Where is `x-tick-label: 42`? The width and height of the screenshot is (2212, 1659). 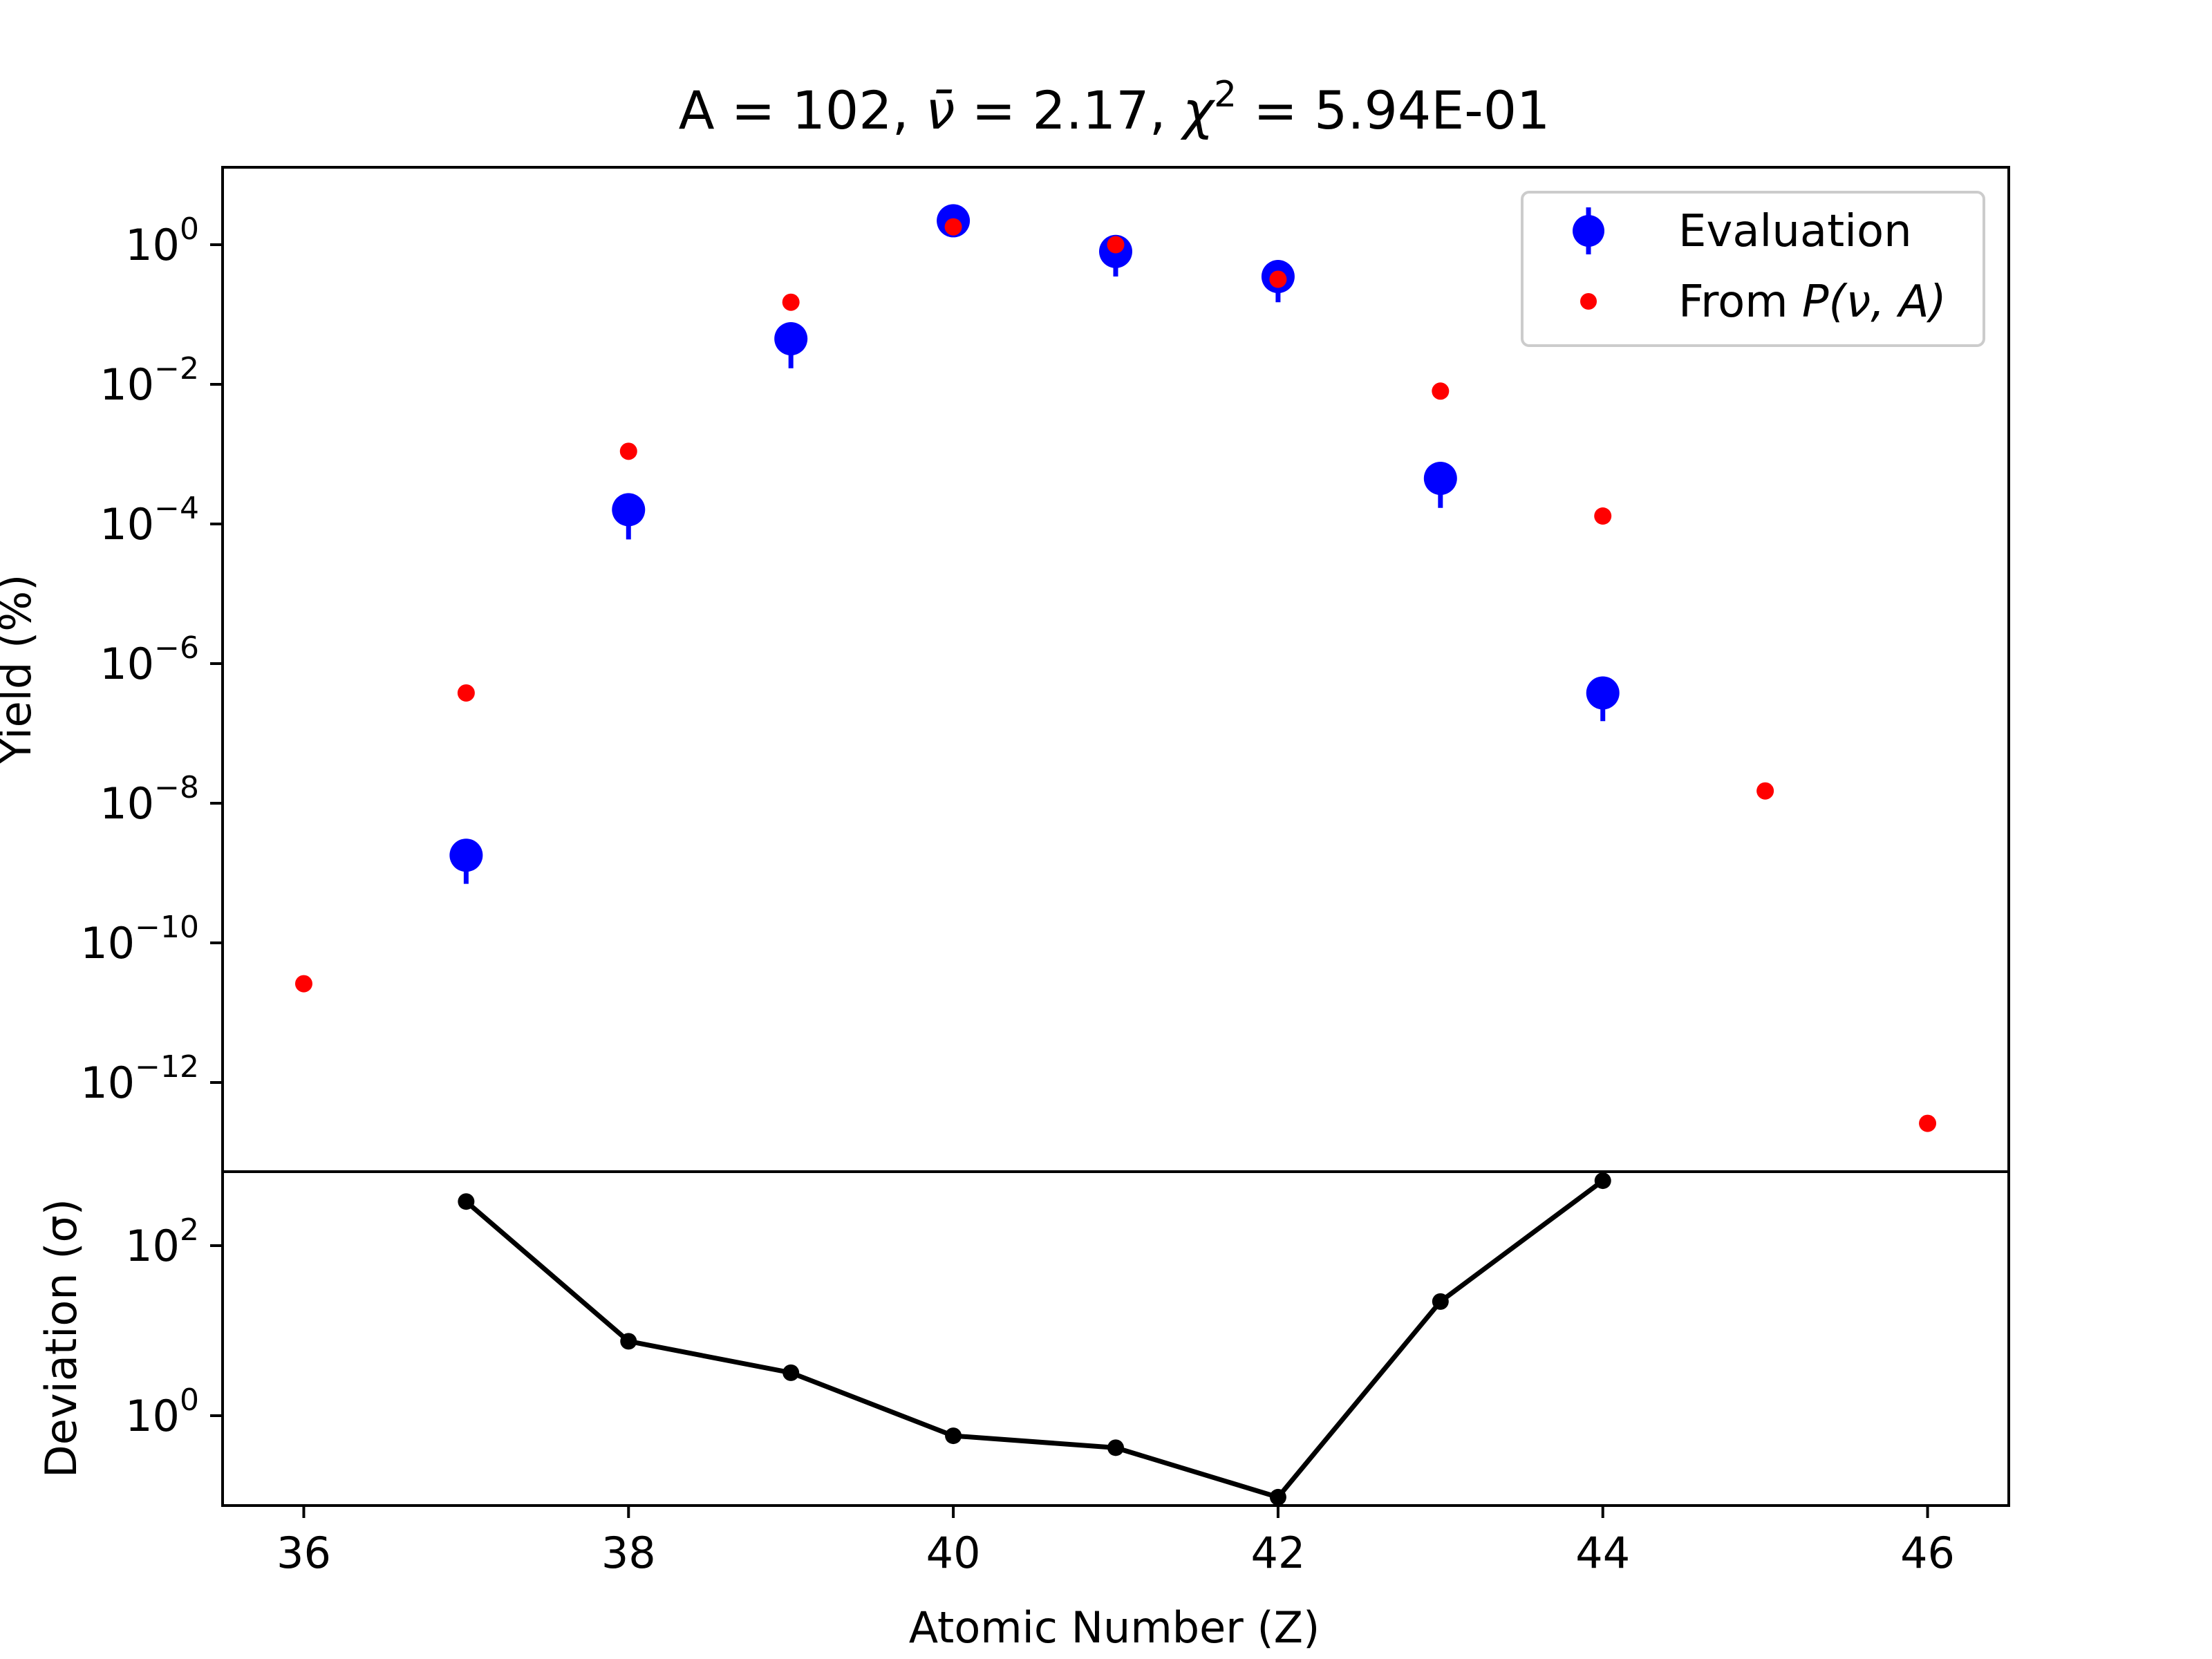
x-tick-label: 42 is located at coordinates (1277, 1553).